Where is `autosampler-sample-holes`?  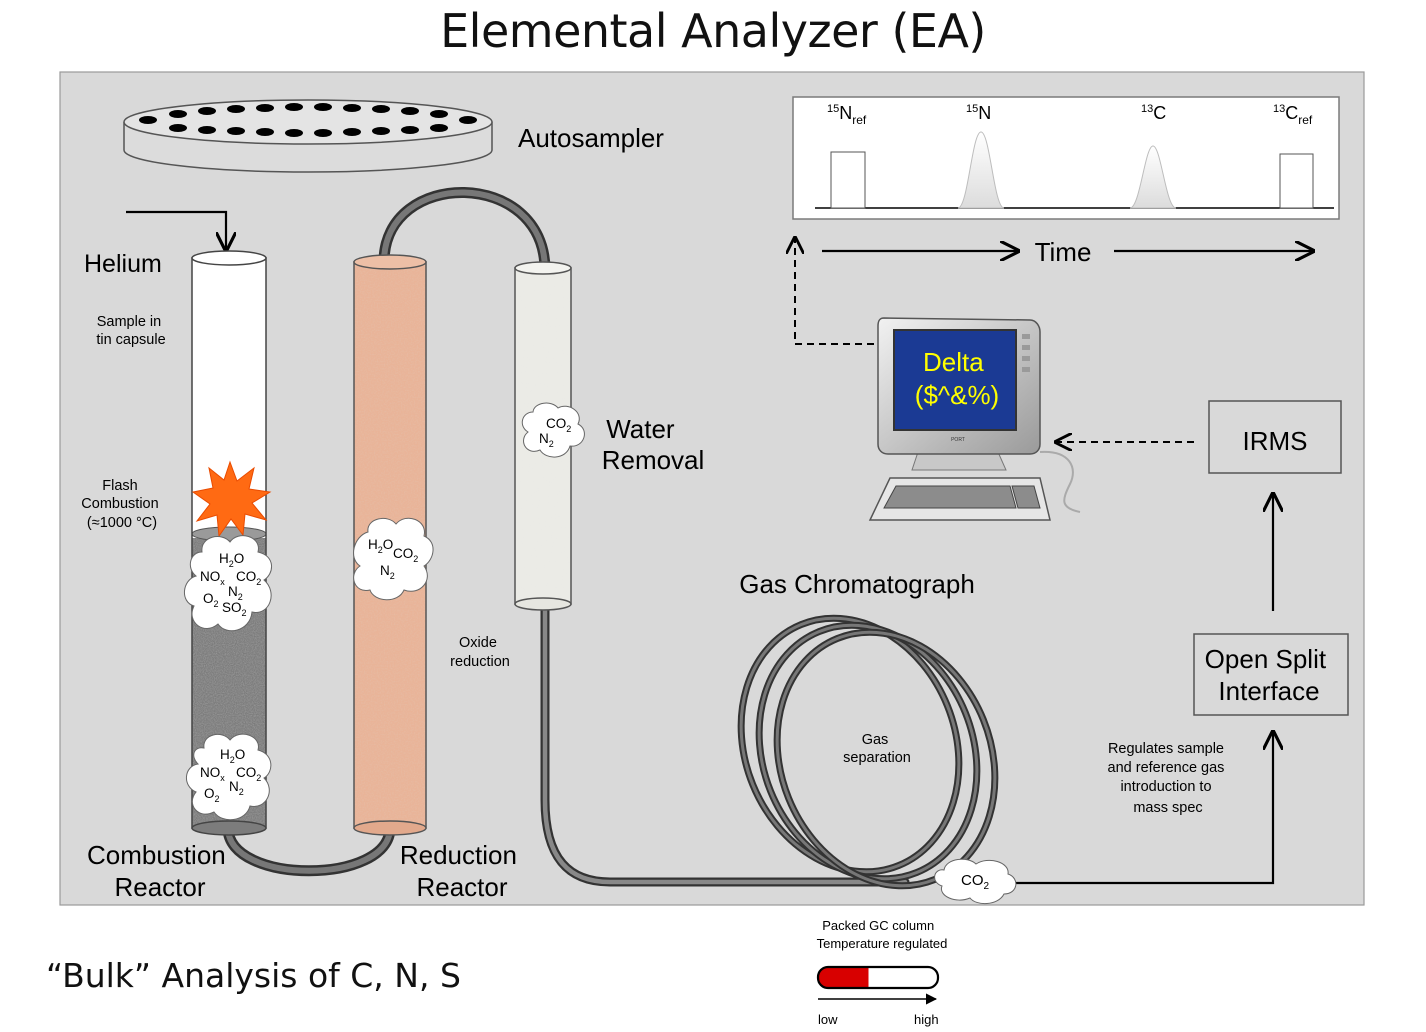 autosampler-sample-holes is located at coordinates (308, 120).